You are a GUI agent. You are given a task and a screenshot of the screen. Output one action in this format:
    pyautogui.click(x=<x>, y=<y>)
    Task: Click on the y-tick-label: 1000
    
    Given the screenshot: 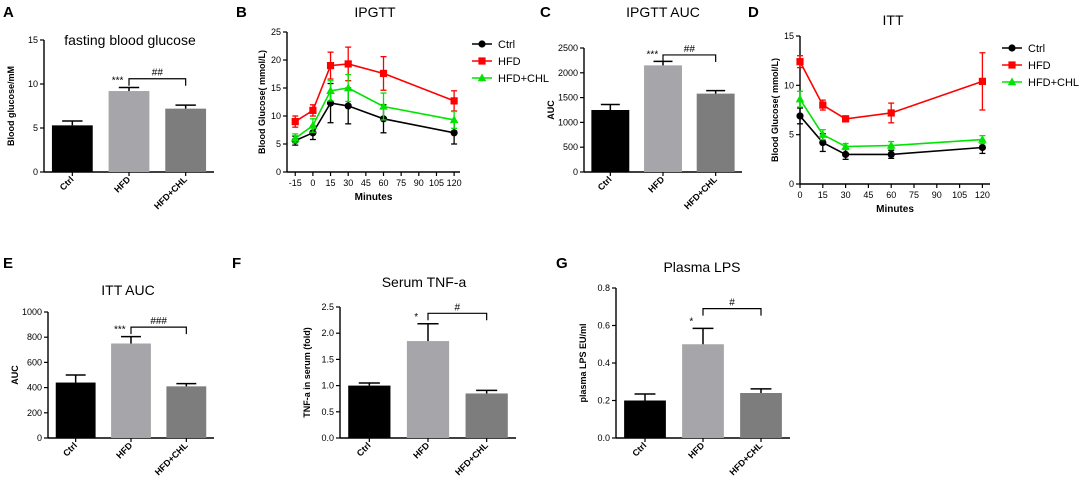 What is the action you would take?
    pyautogui.click(x=568, y=122)
    